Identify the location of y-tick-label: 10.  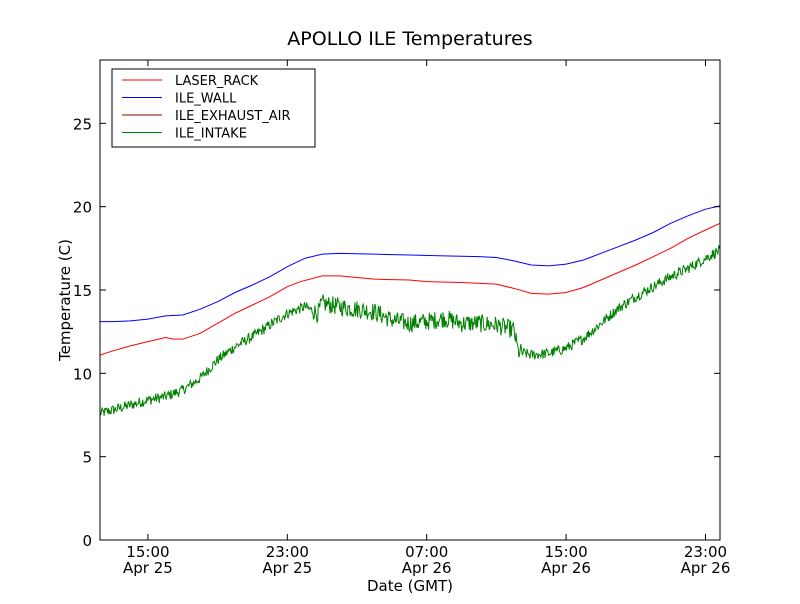
(82, 374).